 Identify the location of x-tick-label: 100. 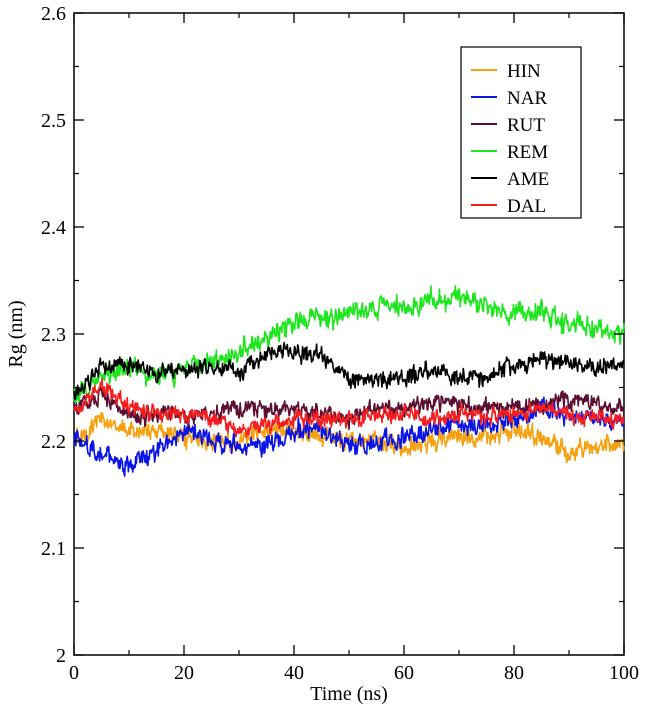
(624, 673).